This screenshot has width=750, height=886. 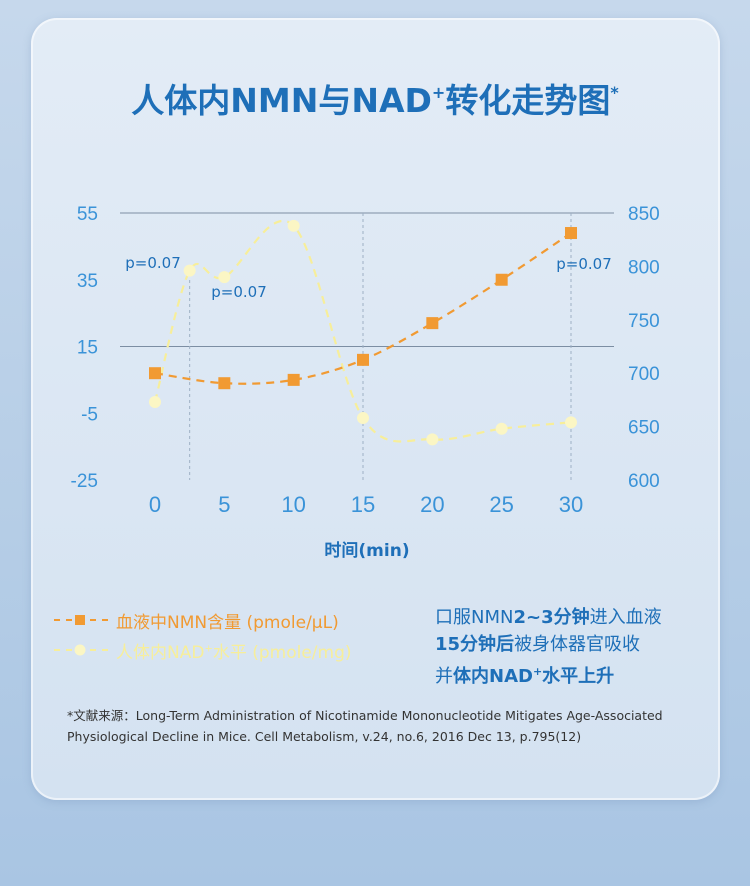 I want to click on title-star: *, so click(x=614, y=92).